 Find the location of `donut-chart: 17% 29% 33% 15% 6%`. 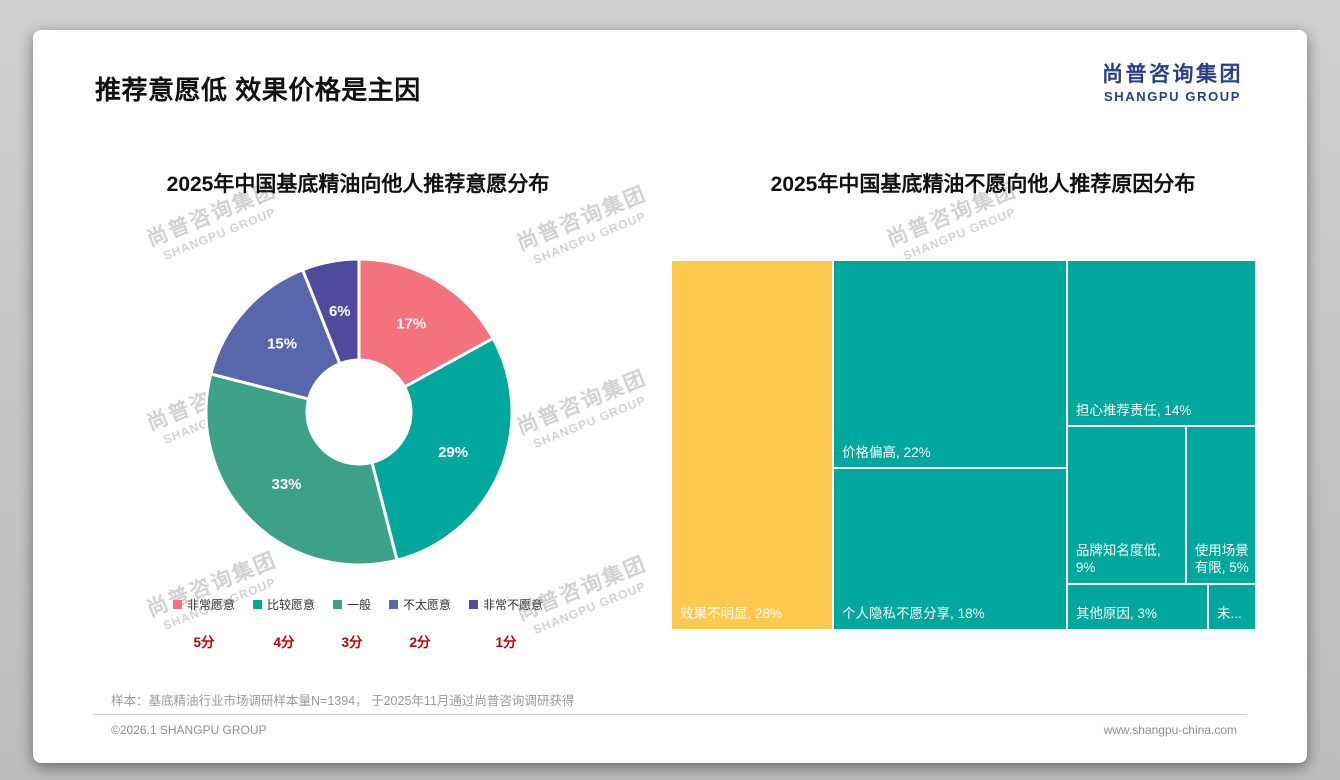

donut-chart: 17% 29% 33% 15% 6% is located at coordinates (359, 412).